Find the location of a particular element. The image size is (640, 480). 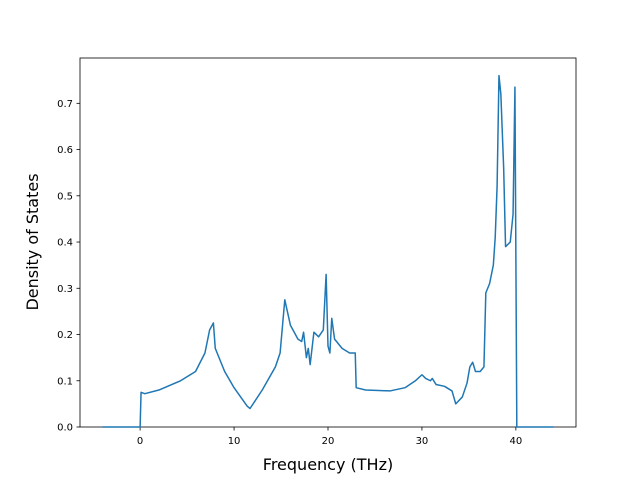

y-tick-label: 0.2 is located at coordinates (65, 335).